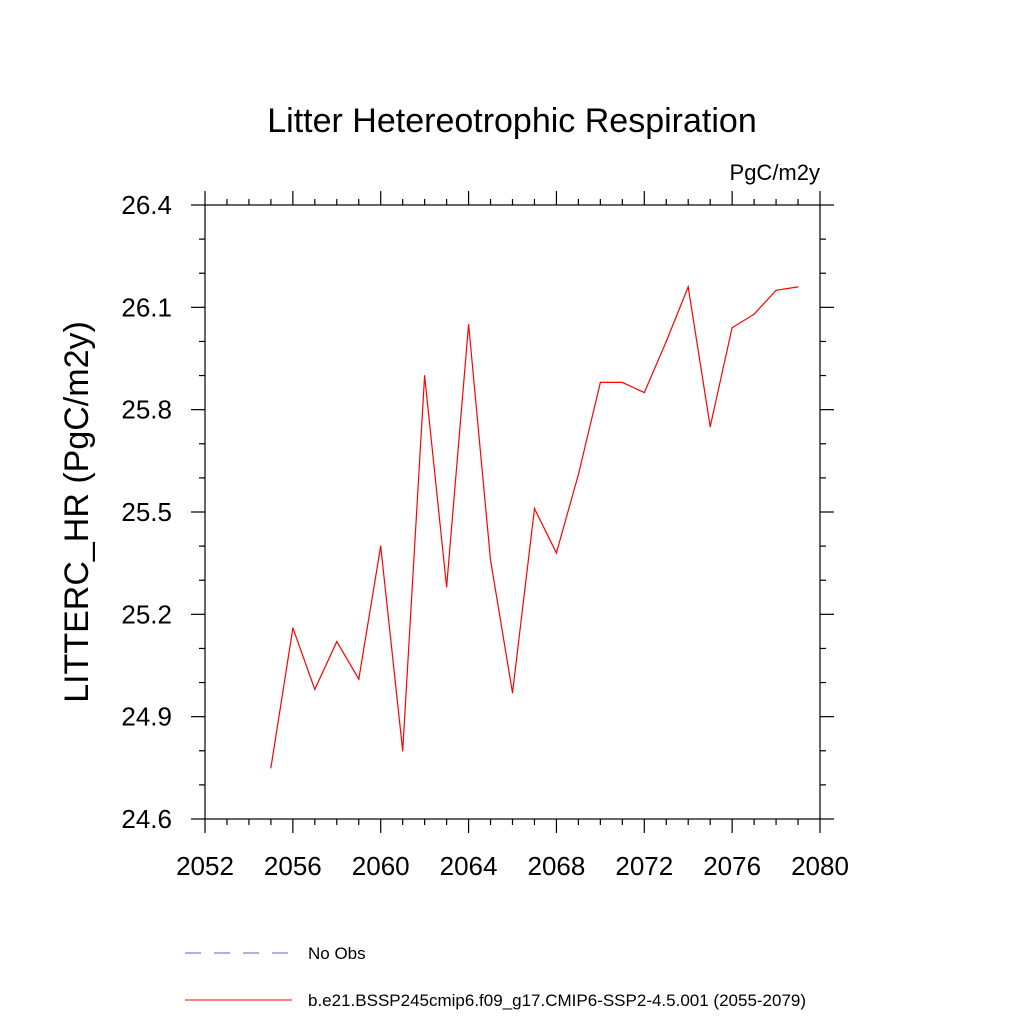 This screenshot has height=1024, width=1024. I want to click on x-tick-label: 2060, so click(381, 866).